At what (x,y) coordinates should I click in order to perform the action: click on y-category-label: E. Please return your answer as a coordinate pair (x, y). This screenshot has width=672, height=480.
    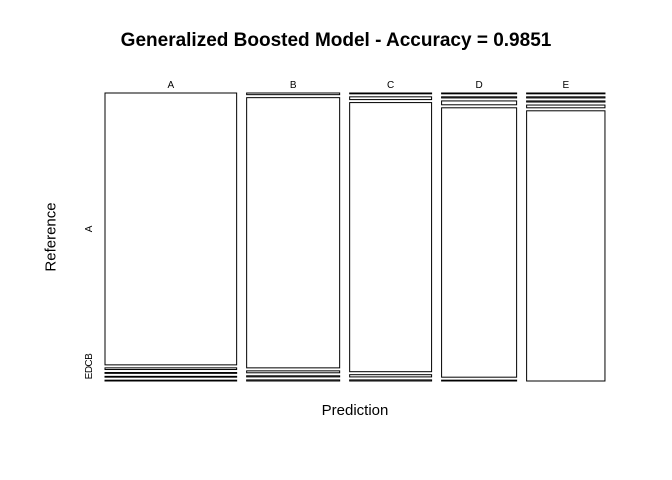
    Looking at the image, I should click on (89, 375).